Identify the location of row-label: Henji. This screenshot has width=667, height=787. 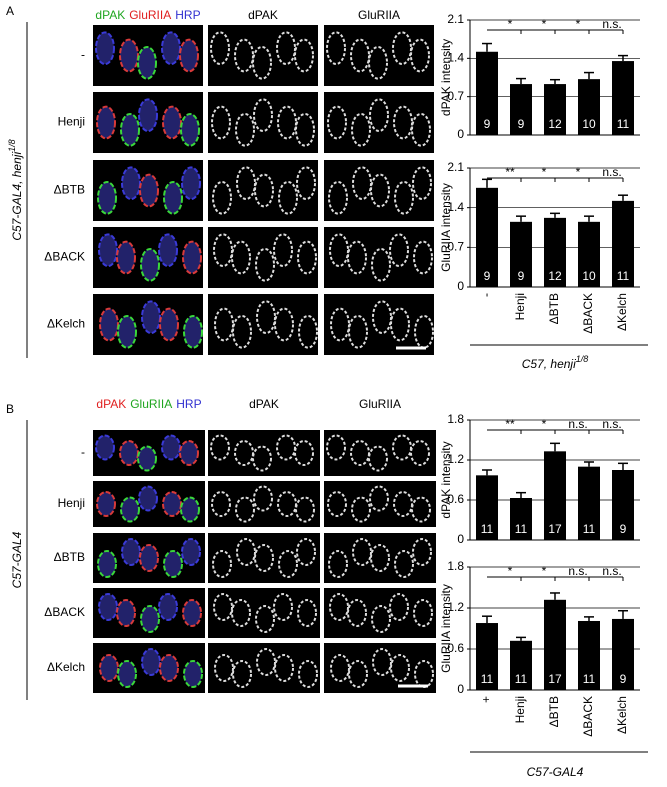
(71, 503).